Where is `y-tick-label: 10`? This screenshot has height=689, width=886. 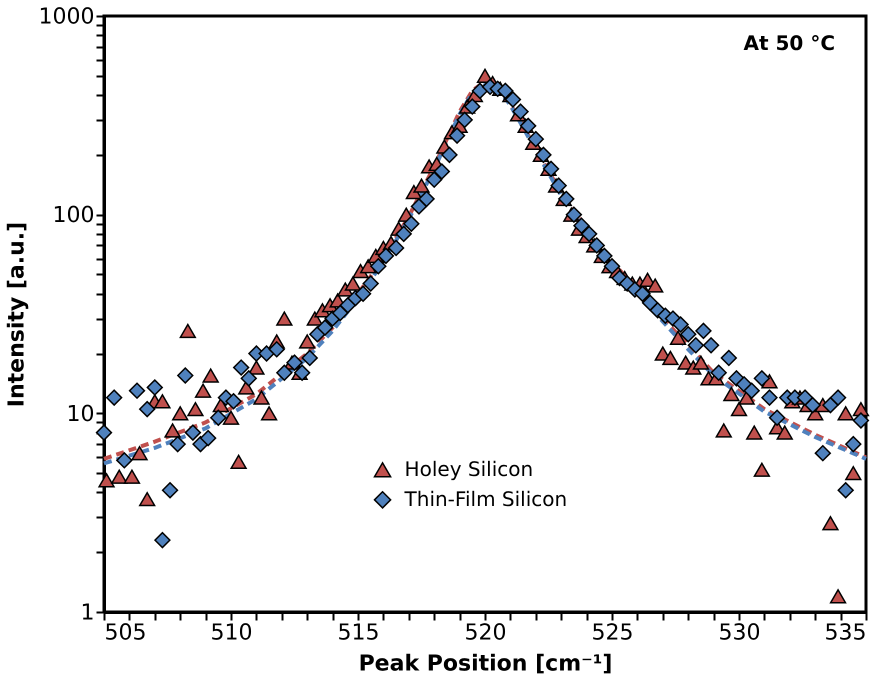 y-tick-label: 10 is located at coordinates (80, 414).